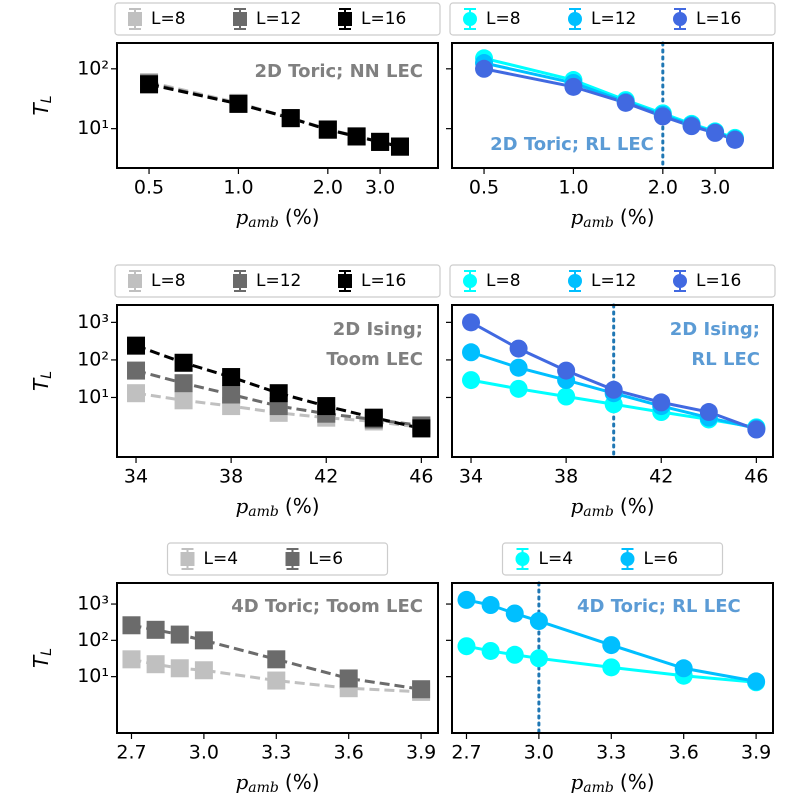 This screenshot has width=797, height=800. I want to click on x-tick-label: 3.9, so click(756, 753).